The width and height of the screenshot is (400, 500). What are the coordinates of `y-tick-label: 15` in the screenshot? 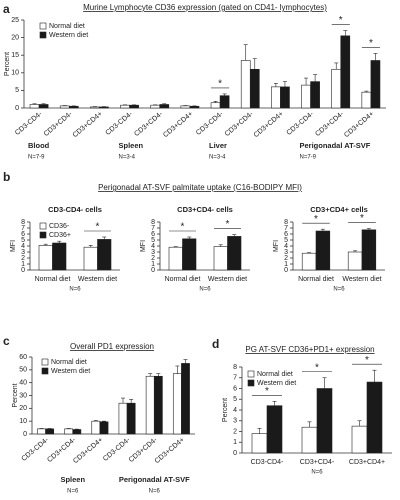 It's located at (15, 55).